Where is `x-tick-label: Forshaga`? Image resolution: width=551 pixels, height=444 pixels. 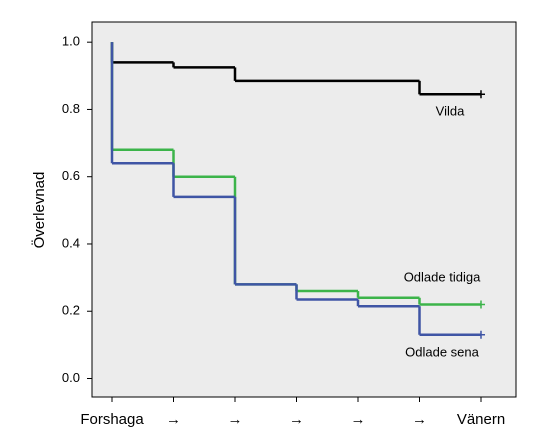 x-tick-label: Forshaga is located at coordinates (112, 419).